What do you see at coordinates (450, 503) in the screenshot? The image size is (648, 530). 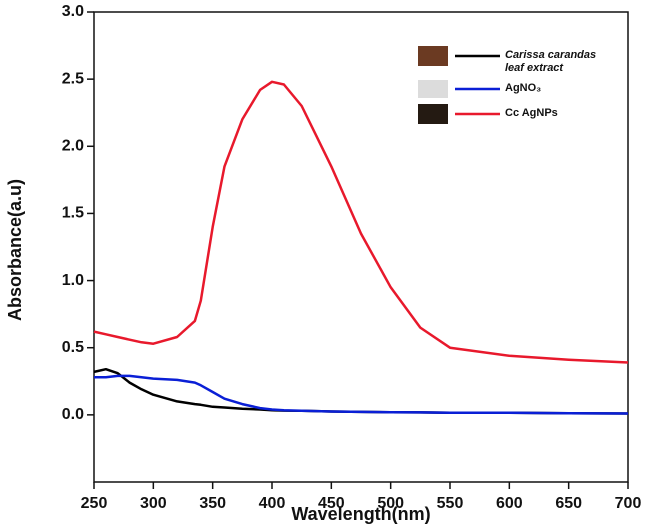 I see `x-tick-label: 550` at bounding box center [450, 503].